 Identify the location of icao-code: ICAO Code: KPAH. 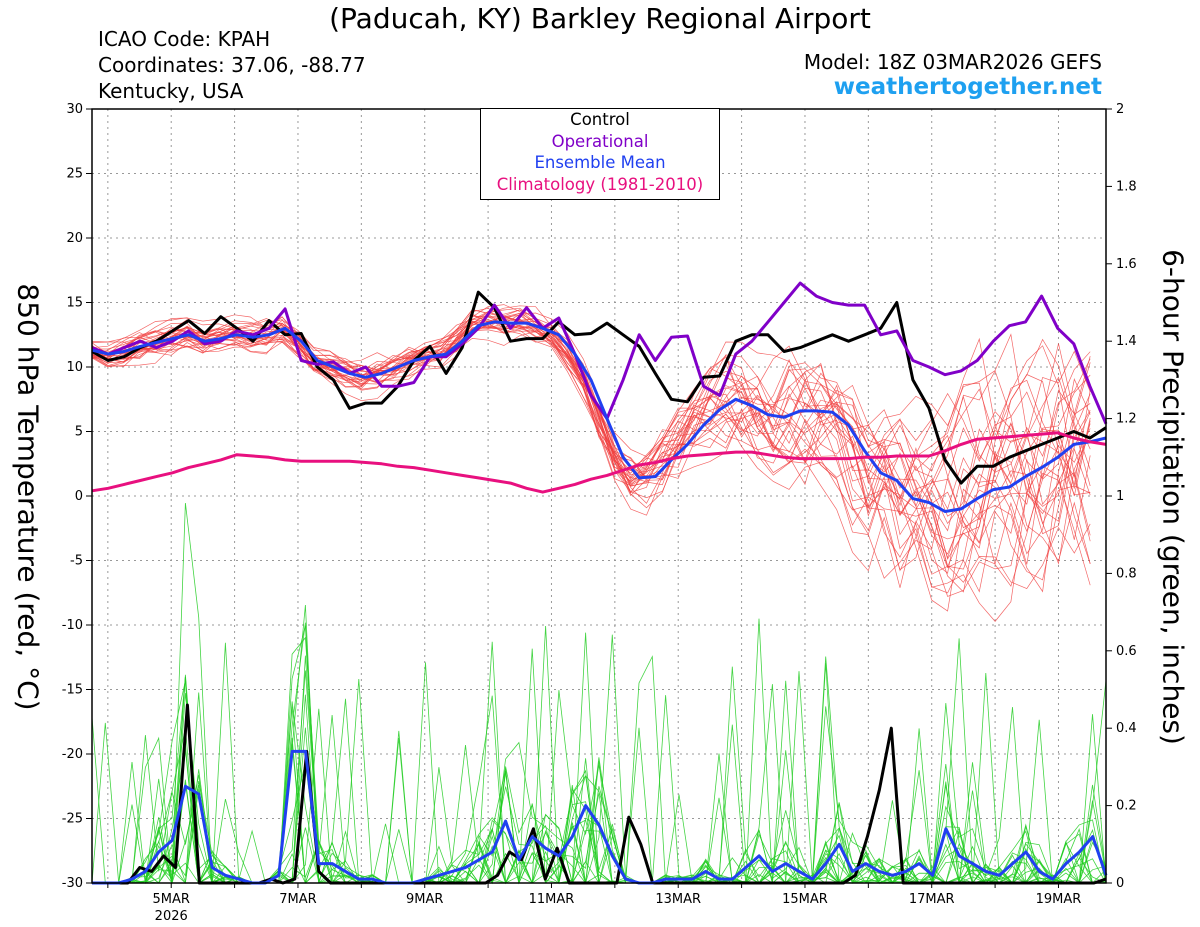
(184, 39).